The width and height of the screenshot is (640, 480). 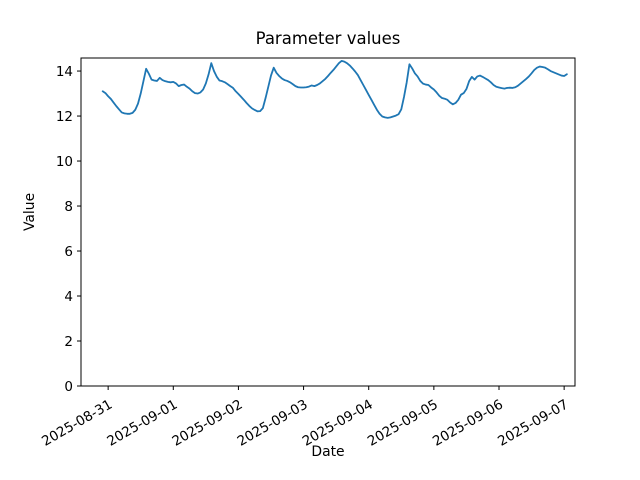 I want to click on x-tick-label: 2025-09-06, so click(x=468, y=423).